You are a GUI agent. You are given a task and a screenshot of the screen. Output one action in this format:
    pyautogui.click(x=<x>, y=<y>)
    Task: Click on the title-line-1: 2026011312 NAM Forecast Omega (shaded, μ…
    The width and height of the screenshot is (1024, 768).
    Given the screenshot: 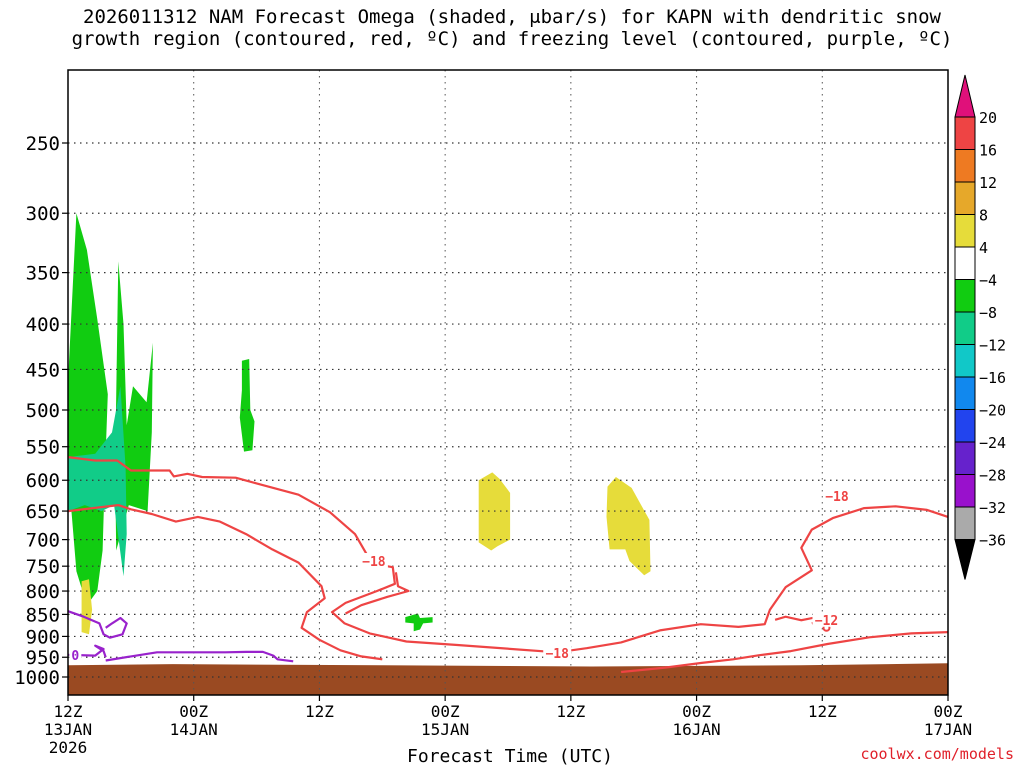 What is the action you would take?
    pyautogui.click(x=512, y=17)
    